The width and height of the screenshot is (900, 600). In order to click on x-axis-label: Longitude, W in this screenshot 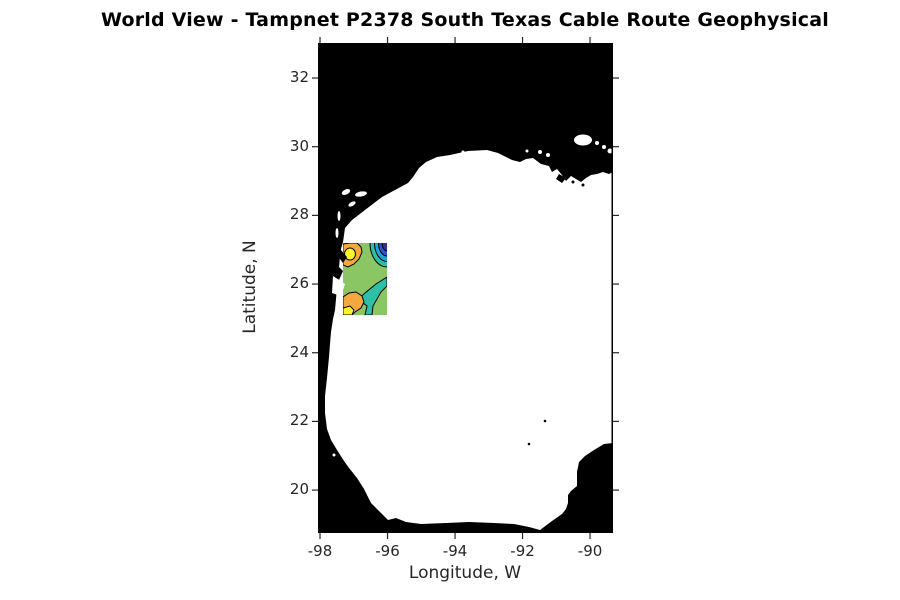, I will do `click(465, 573)`.